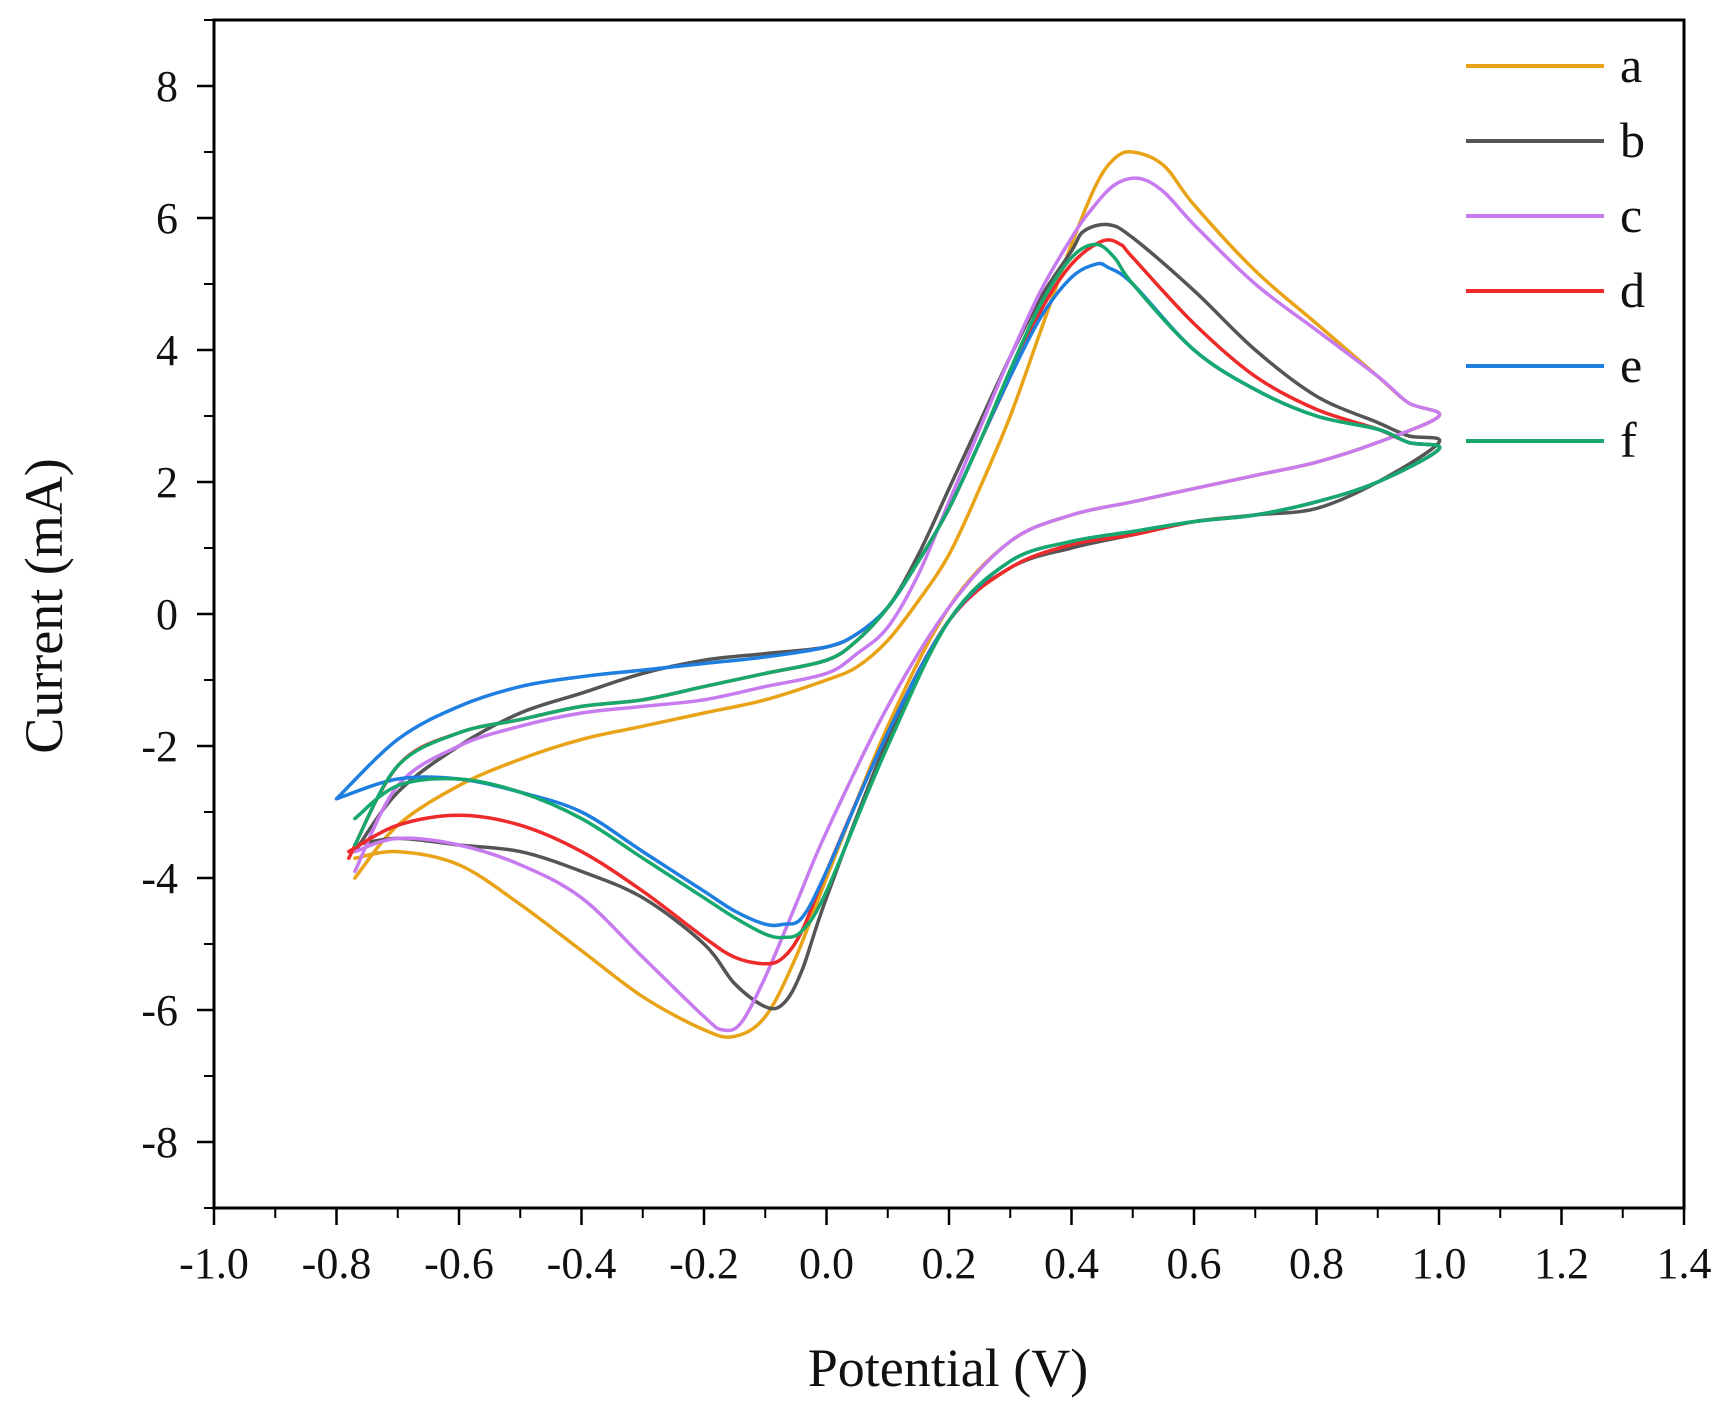 The width and height of the screenshot is (1726, 1406). What do you see at coordinates (1631, 215) in the screenshot?
I see `legend-label-c: c` at bounding box center [1631, 215].